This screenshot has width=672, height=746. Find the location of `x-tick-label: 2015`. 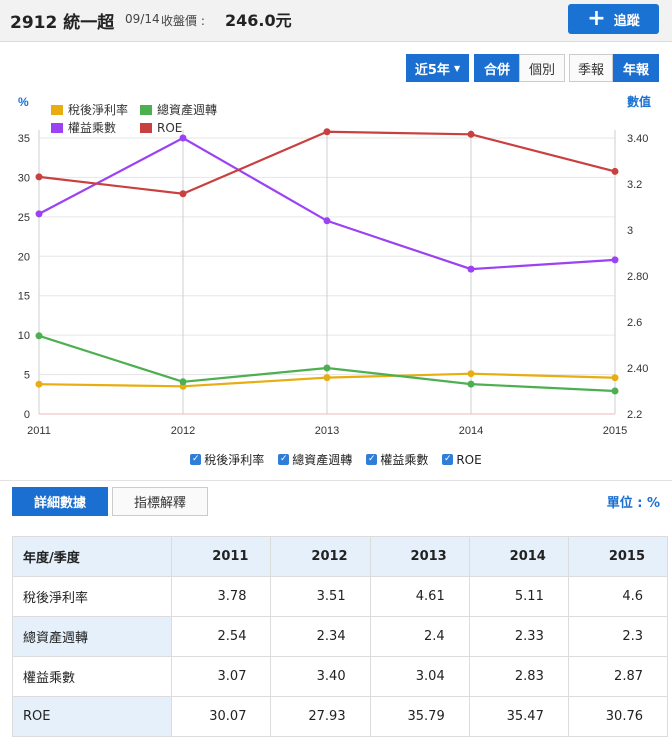

x-tick-label: 2015 is located at coordinates (615, 431).